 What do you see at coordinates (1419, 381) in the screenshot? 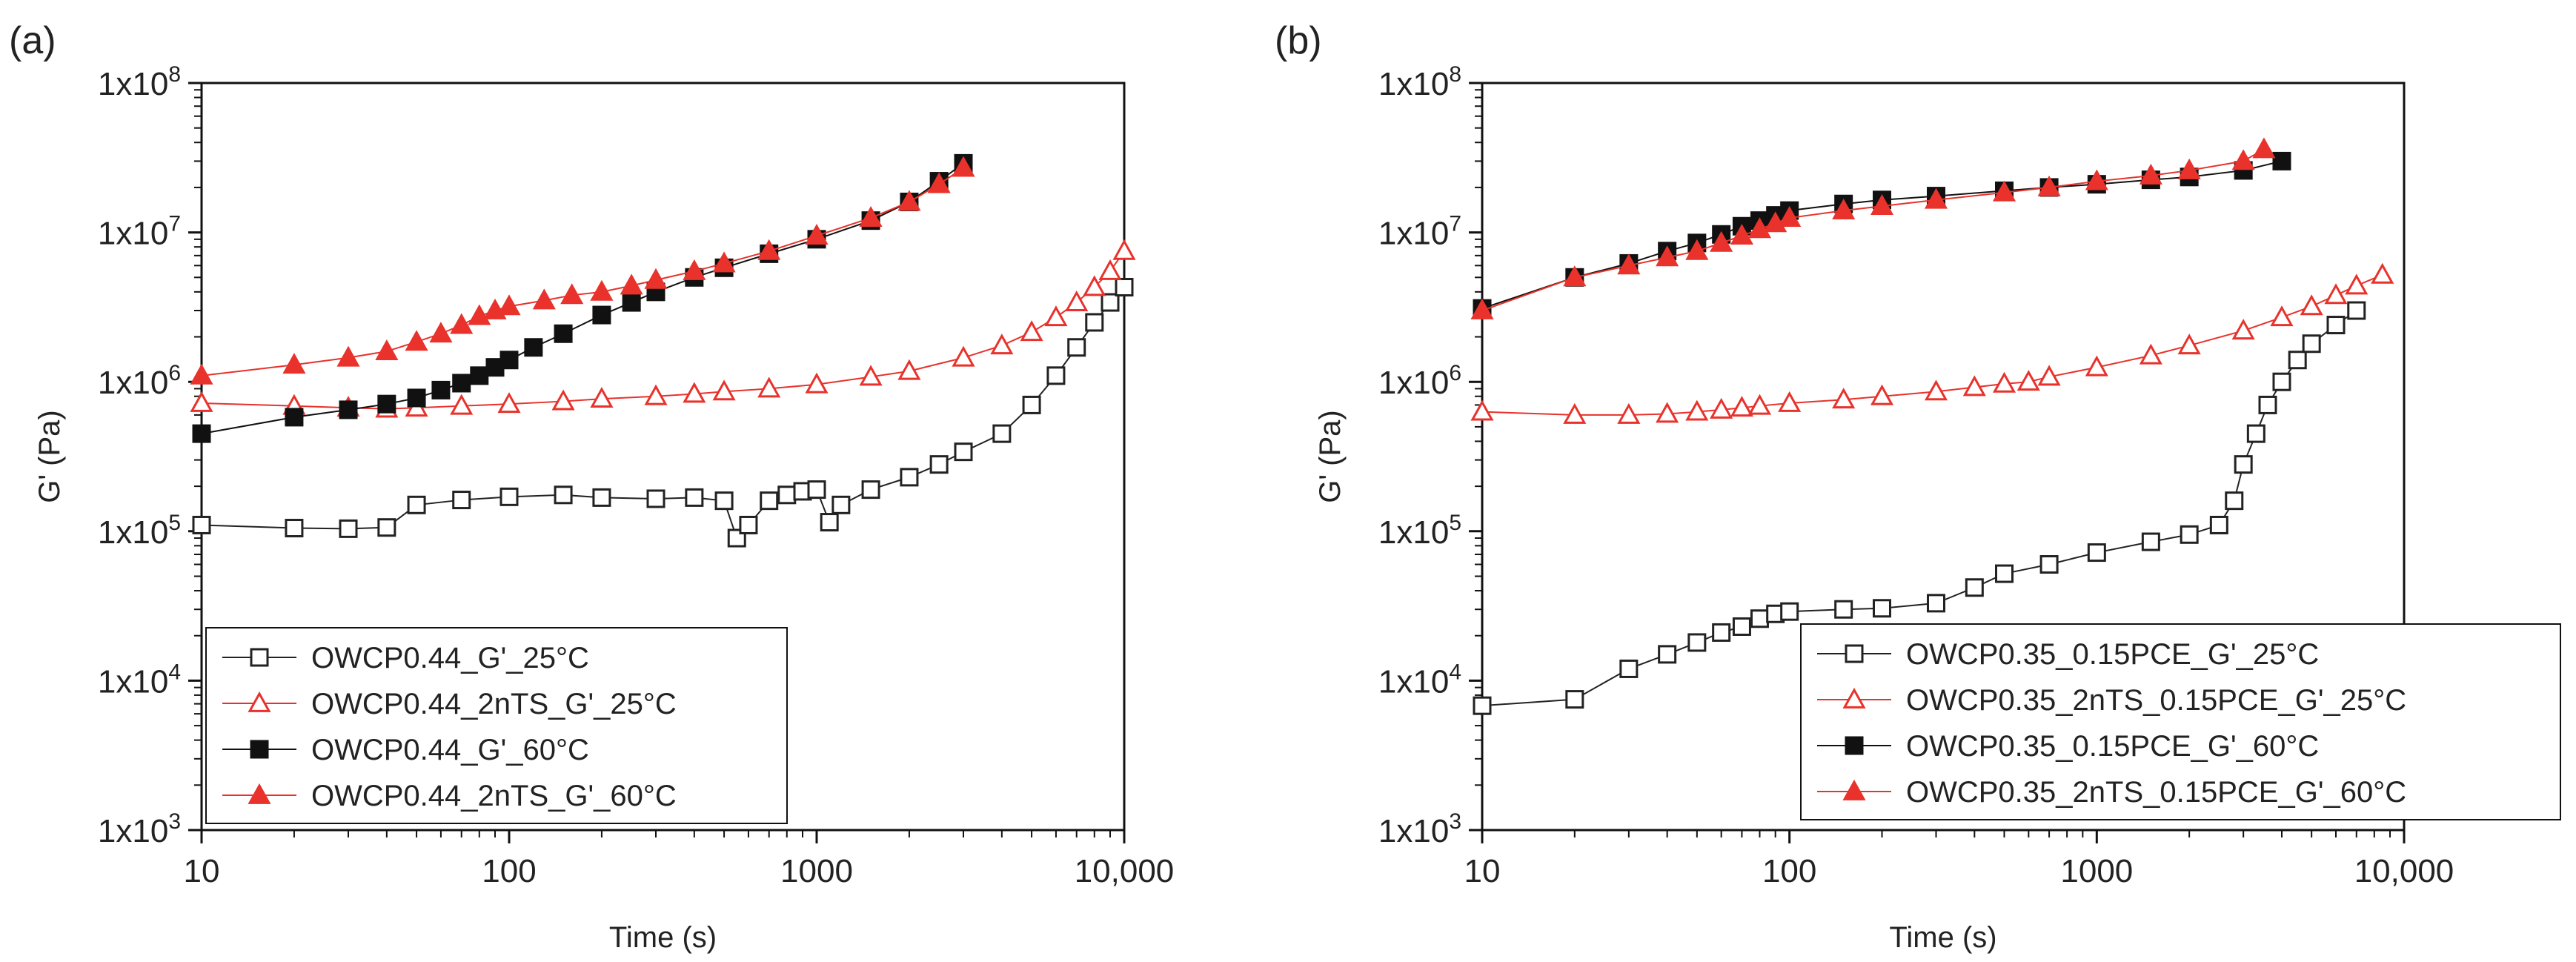
I see `y-tick-label: 1x10⁶` at bounding box center [1419, 381].